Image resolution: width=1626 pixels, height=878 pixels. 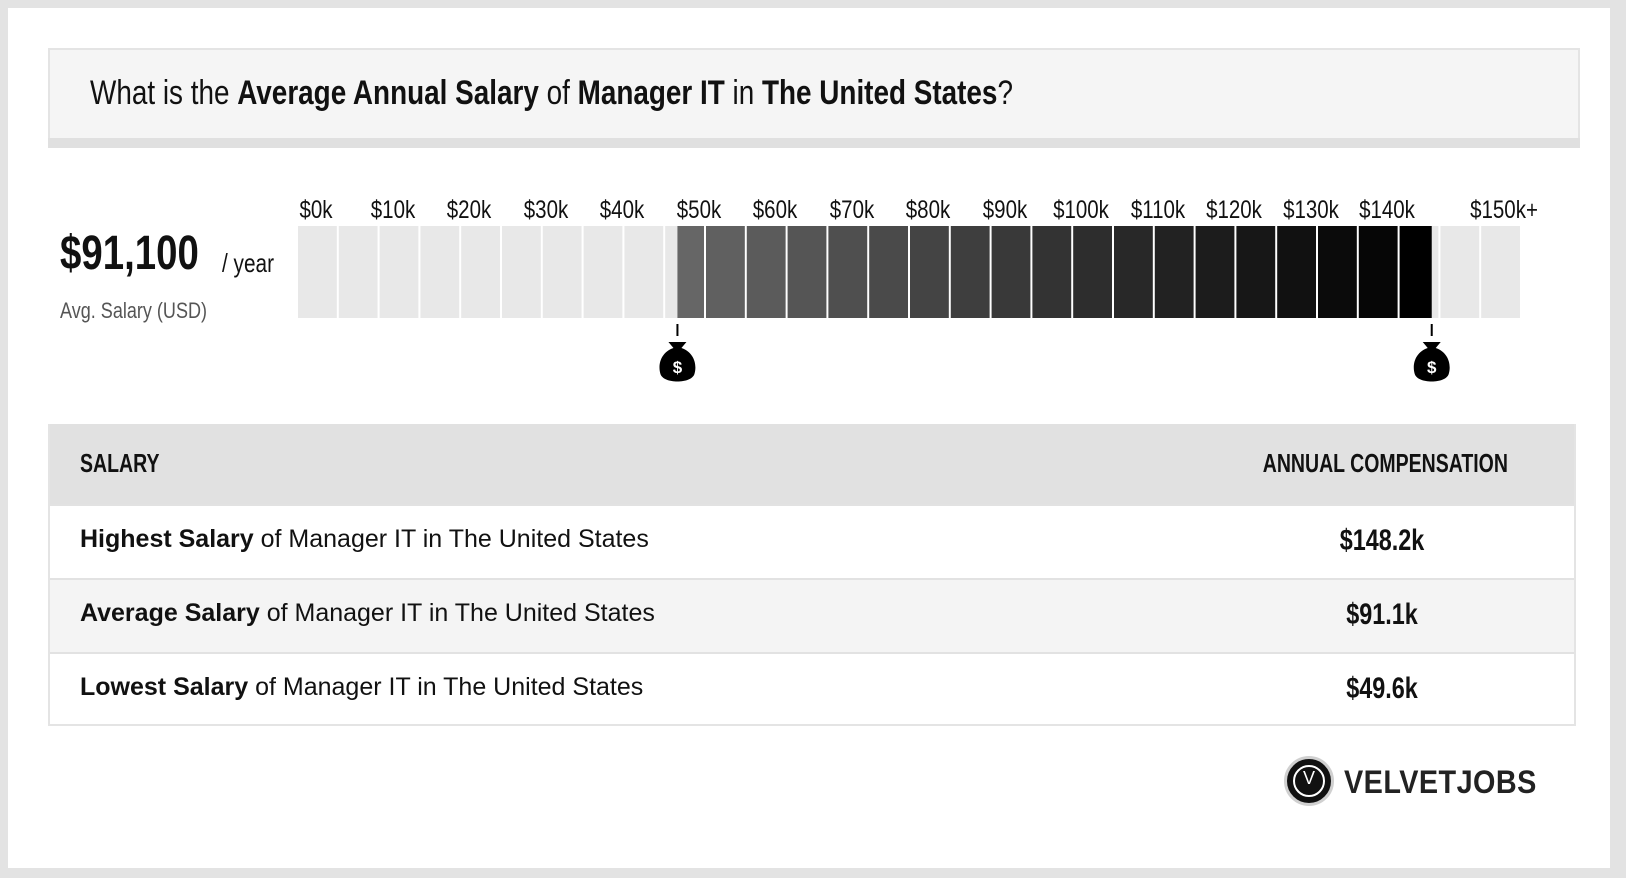 What do you see at coordinates (743, 93) in the screenshot?
I see `title-in: in` at bounding box center [743, 93].